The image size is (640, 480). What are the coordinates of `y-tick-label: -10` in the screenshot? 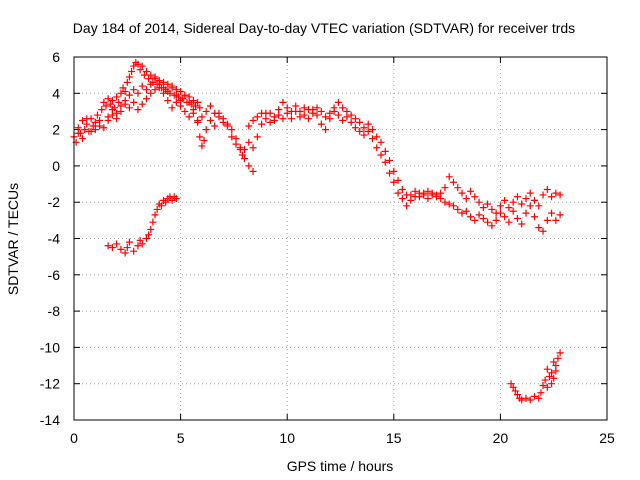 It's located at (50, 347).